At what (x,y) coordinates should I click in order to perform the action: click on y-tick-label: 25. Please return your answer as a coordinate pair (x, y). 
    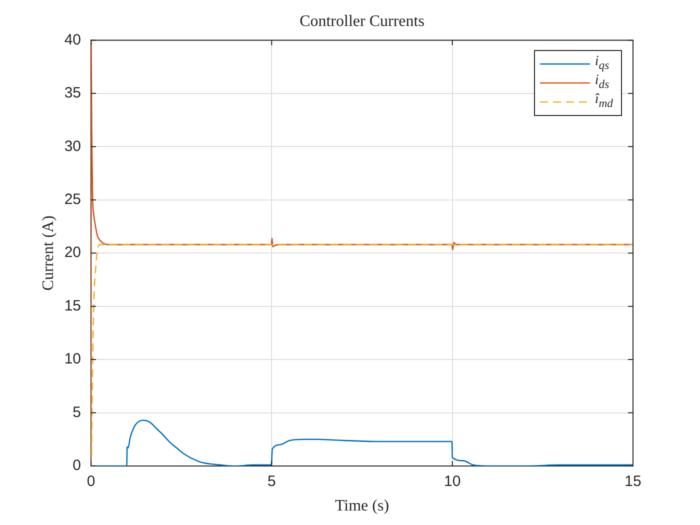
    Looking at the image, I should click on (72, 199).